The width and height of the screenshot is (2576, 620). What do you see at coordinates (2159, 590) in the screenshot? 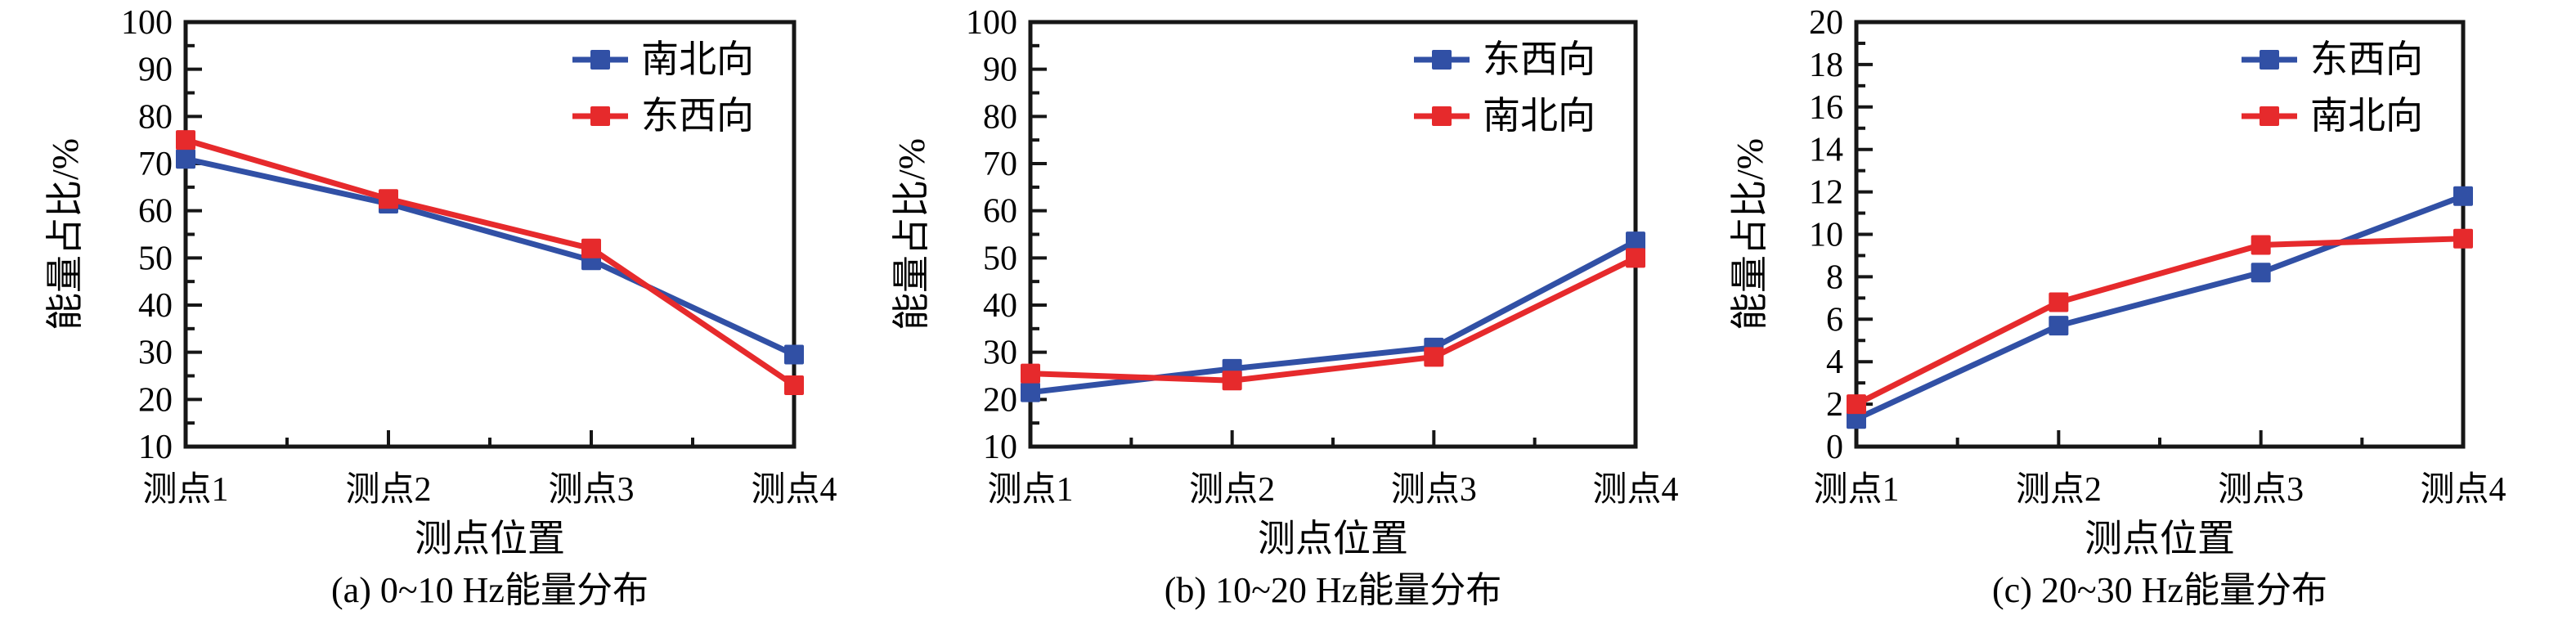
I see `chart-c-caption: (c) 20~30 Hz能量分布` at bounding box center [2159, 590].